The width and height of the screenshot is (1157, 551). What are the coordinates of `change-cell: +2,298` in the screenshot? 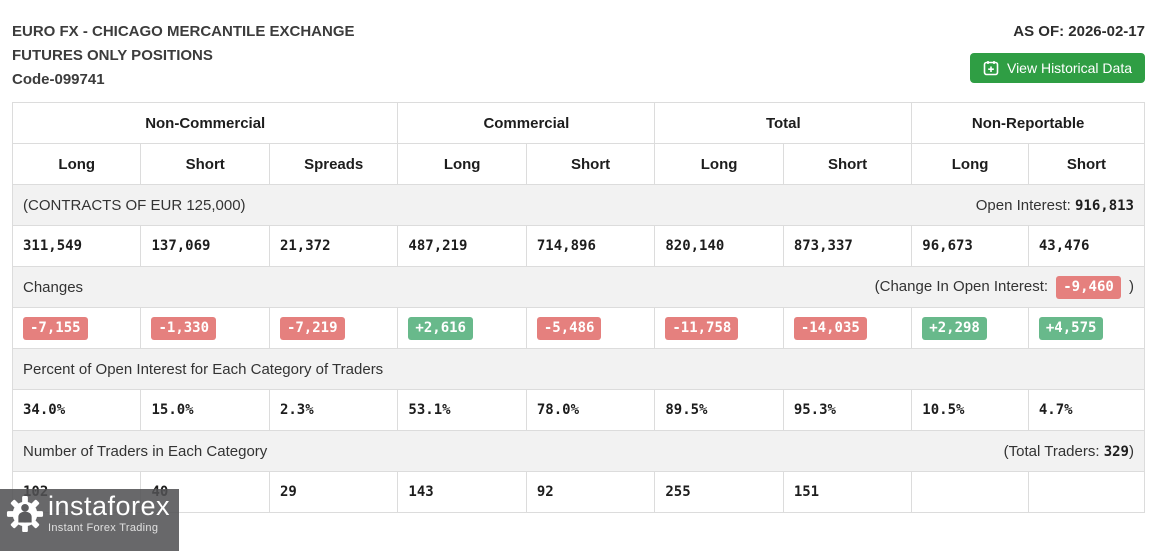 It's located at (970, 328).